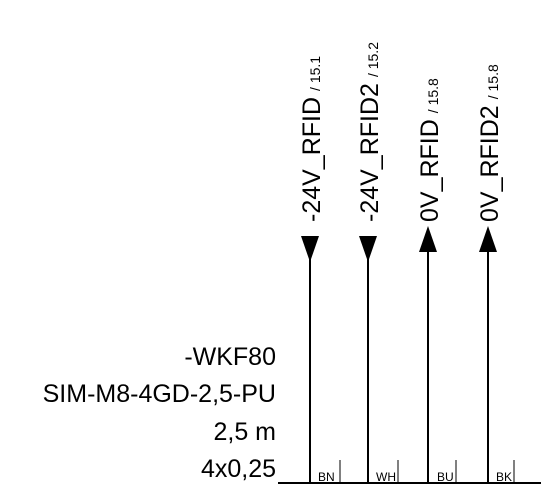  Describe the element at coordinates (445, 477) in the screenshot. I see `wire-color-code: BU` at that location.